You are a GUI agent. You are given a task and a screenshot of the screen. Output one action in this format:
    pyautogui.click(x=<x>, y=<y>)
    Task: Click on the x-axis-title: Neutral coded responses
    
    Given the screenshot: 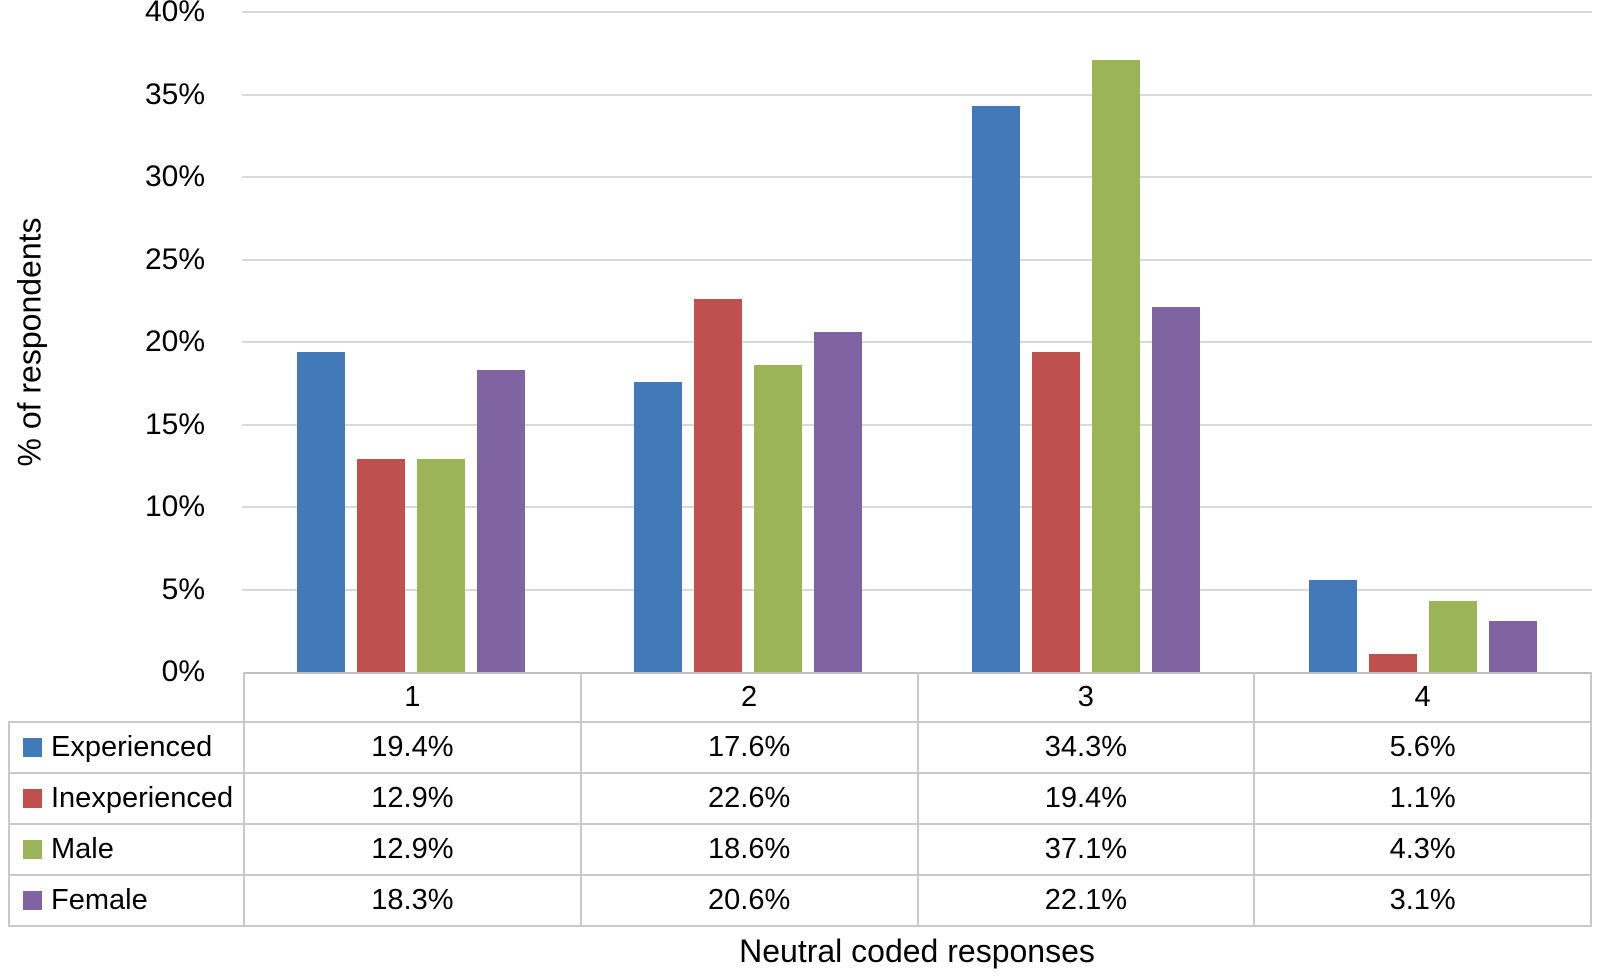 What is the action you would take?
    pyautogui.click(x=917, y=951)
    